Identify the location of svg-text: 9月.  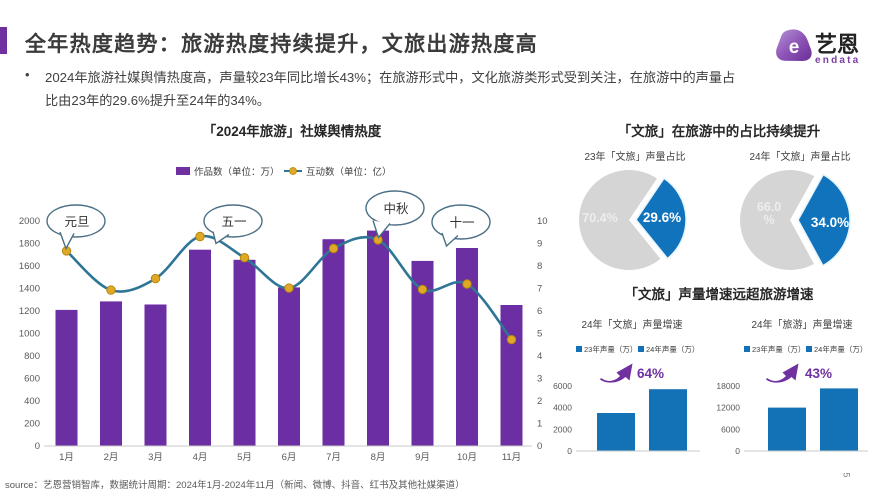
(422, 457).